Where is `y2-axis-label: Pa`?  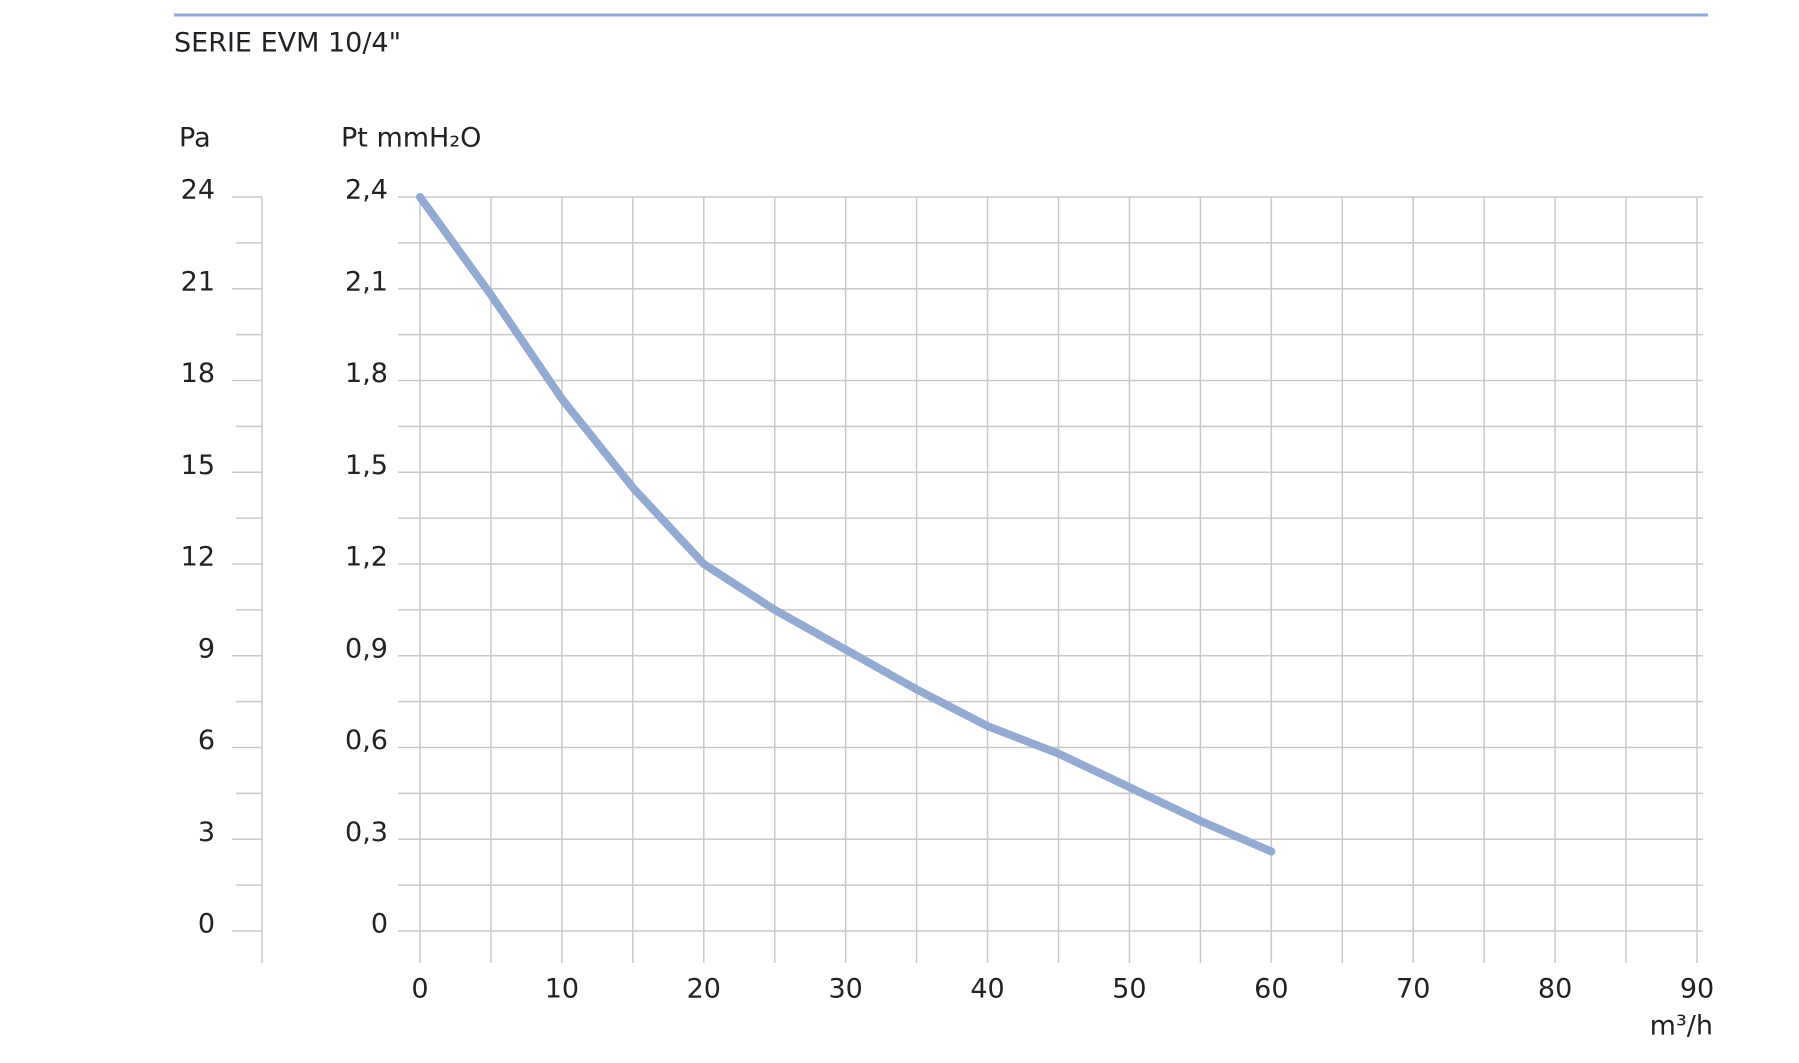 y2-axis-label: Pa is located at coordinates (195, 138).